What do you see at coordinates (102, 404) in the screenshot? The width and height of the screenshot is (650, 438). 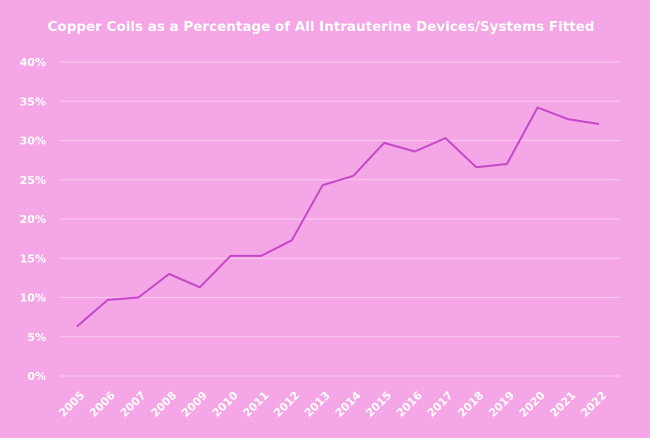 I see `x-tick-label: 2006` at bounding box center [102, 404].